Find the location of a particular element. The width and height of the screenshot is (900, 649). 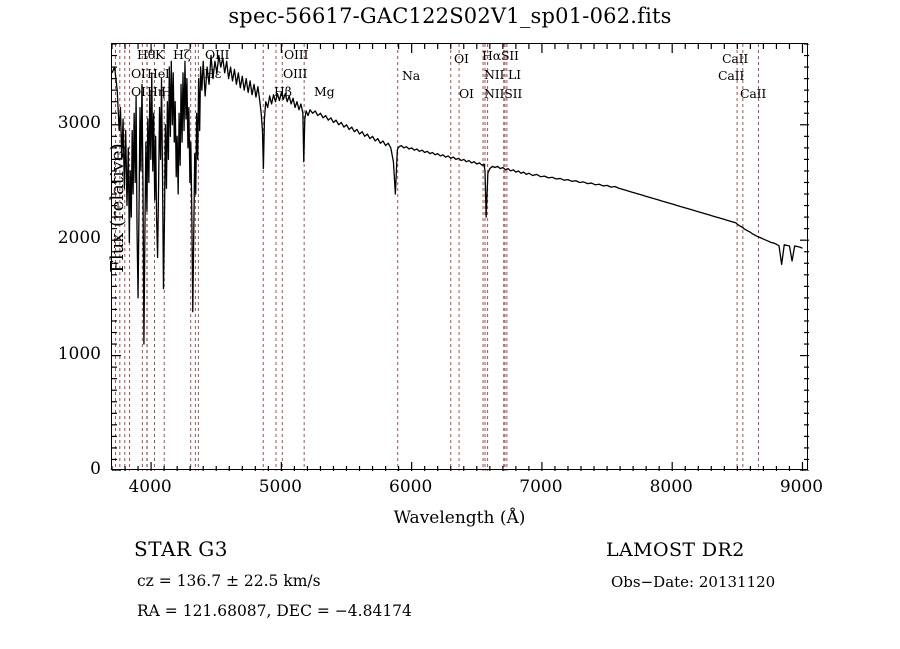

spectral-line-label: Hζ is located at coordinates (182, 54).